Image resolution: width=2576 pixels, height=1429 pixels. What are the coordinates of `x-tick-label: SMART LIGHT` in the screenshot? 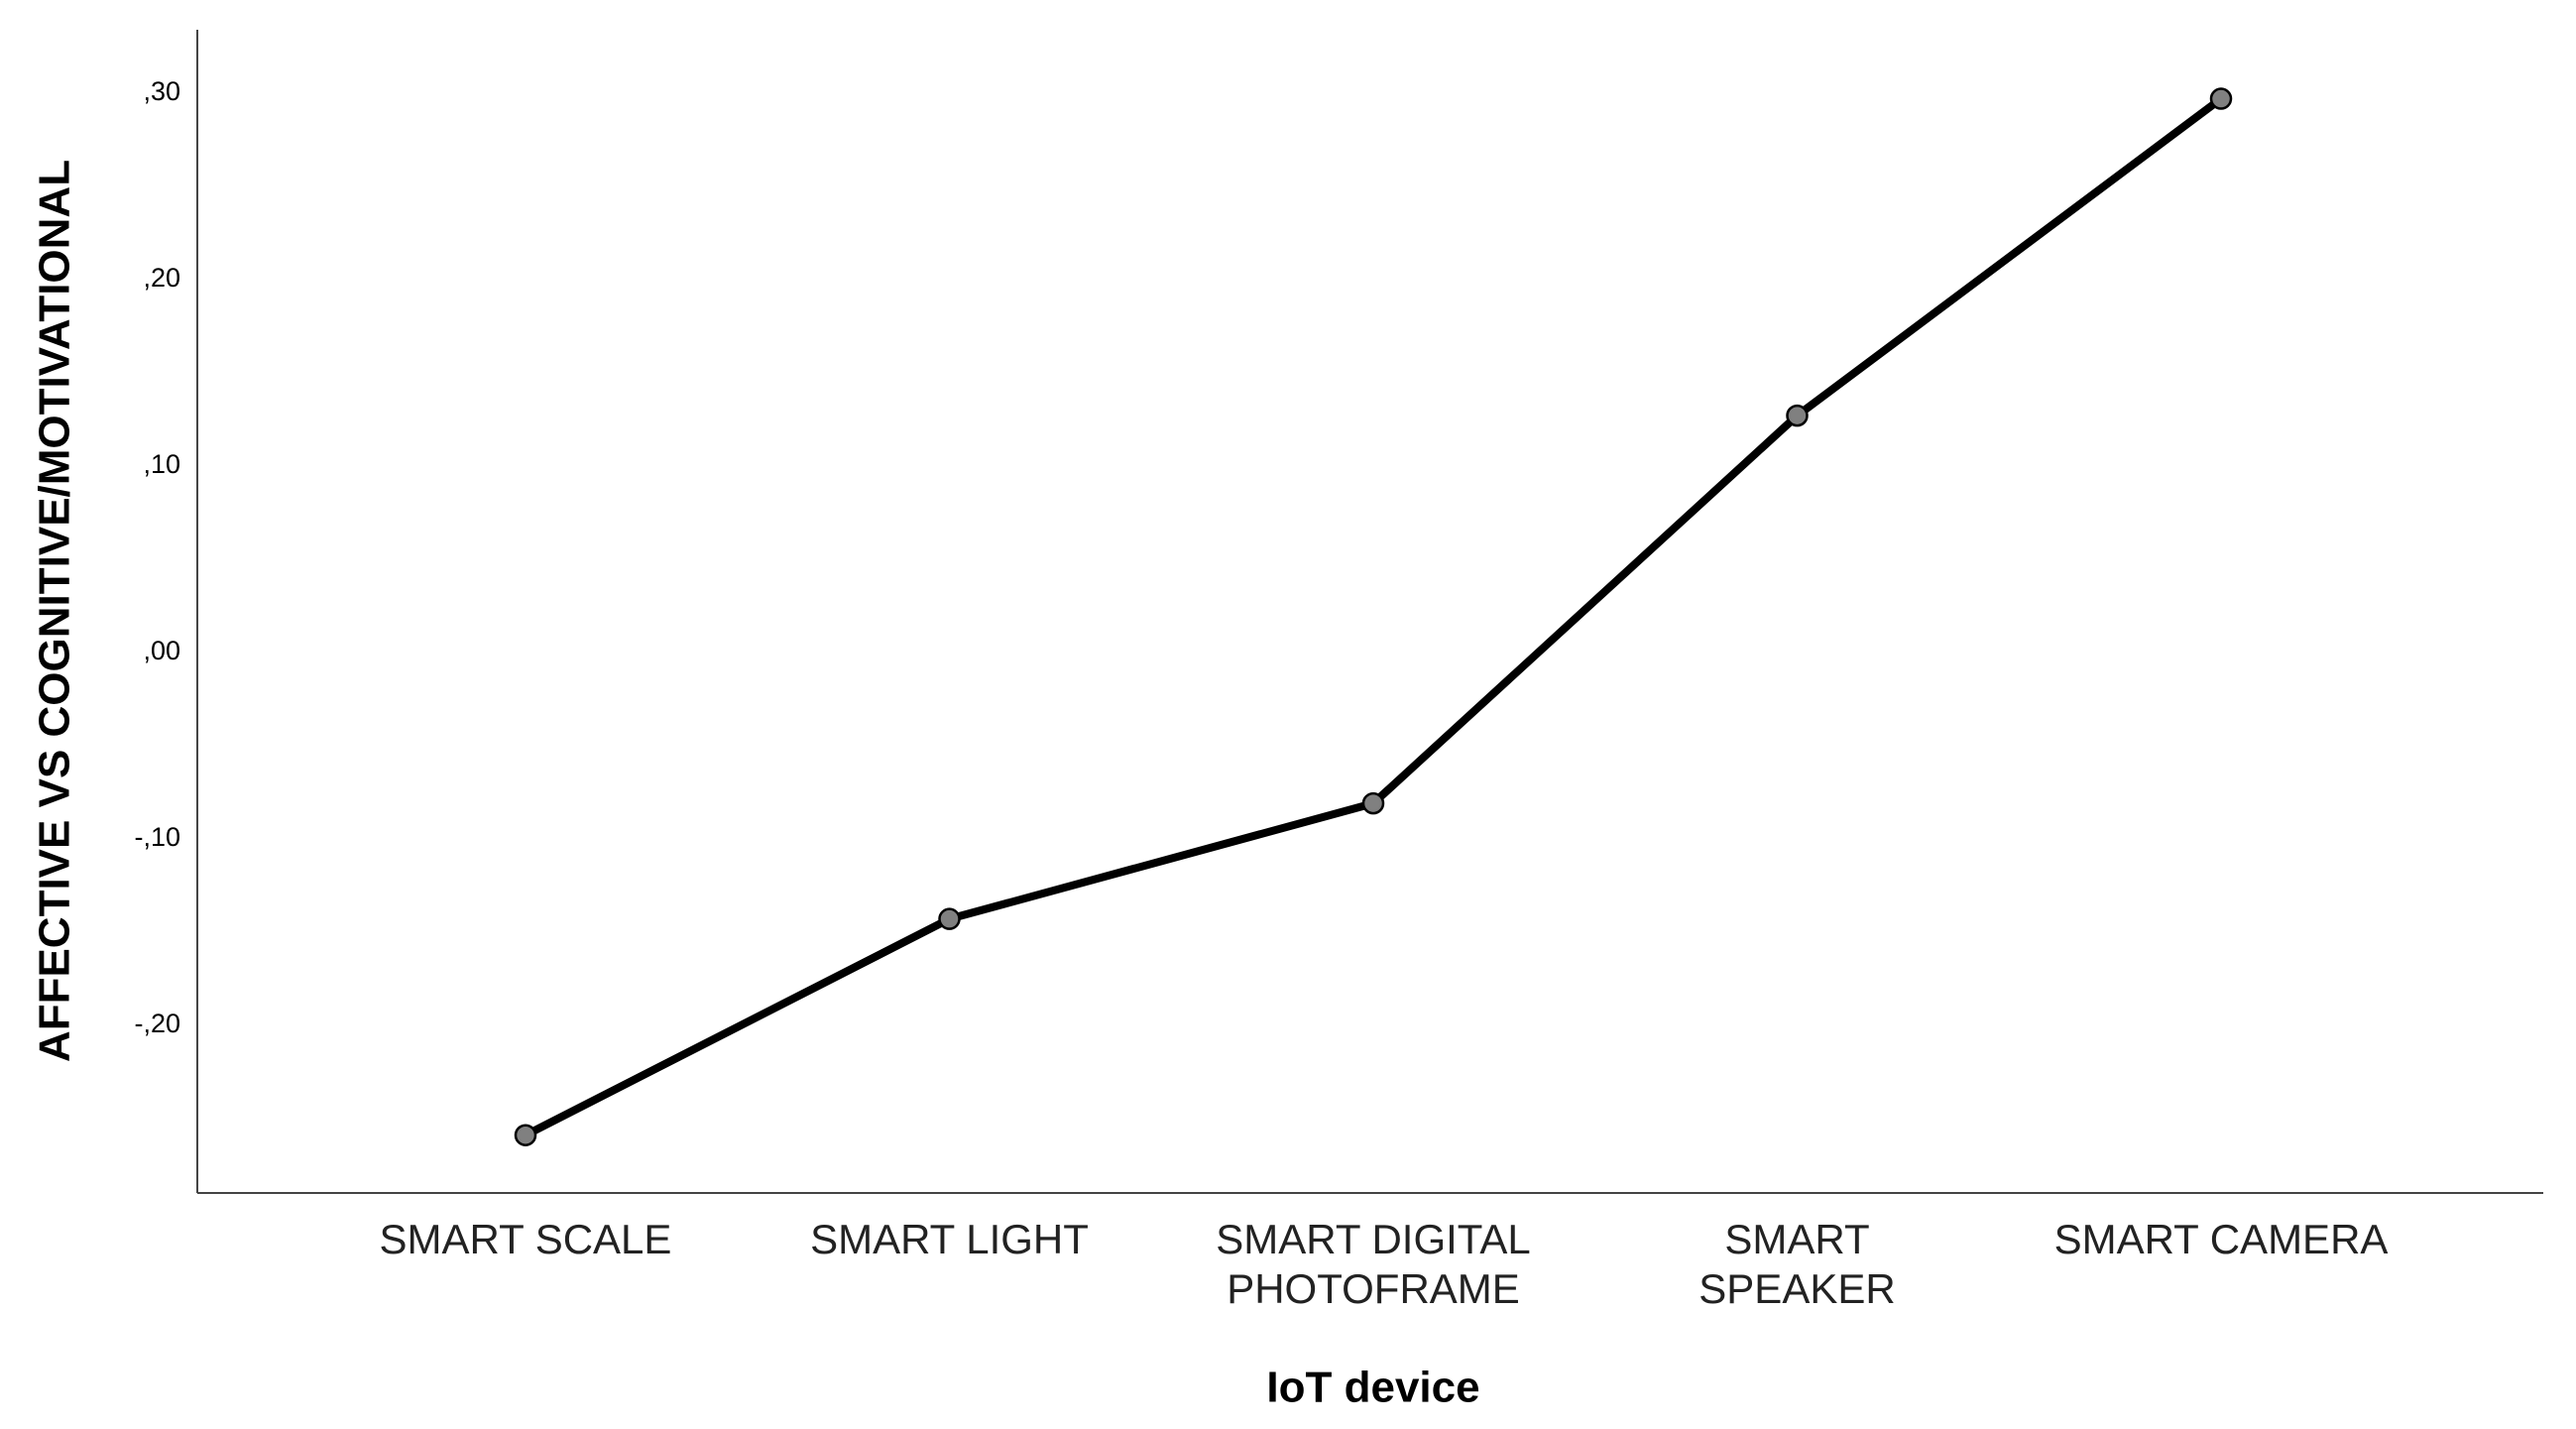 It's located at (949, 1239).